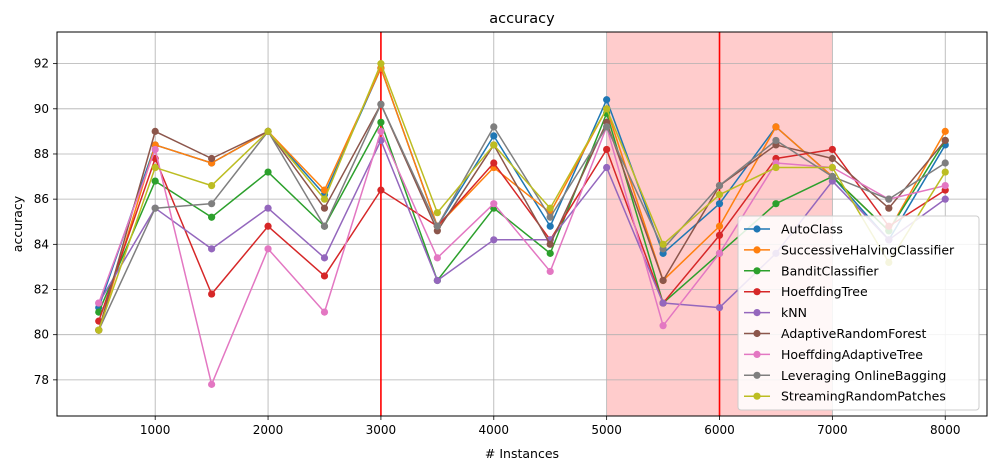  I want to click on legend-box, so click(858, 313).